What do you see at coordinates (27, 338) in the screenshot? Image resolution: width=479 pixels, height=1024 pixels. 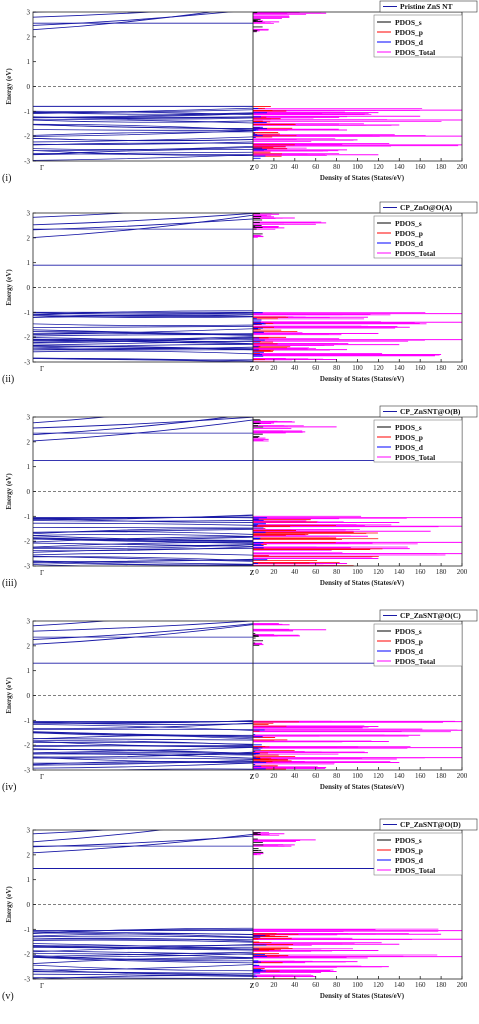 I see `y-tick-label: -2` at bounding box center [27, 338].